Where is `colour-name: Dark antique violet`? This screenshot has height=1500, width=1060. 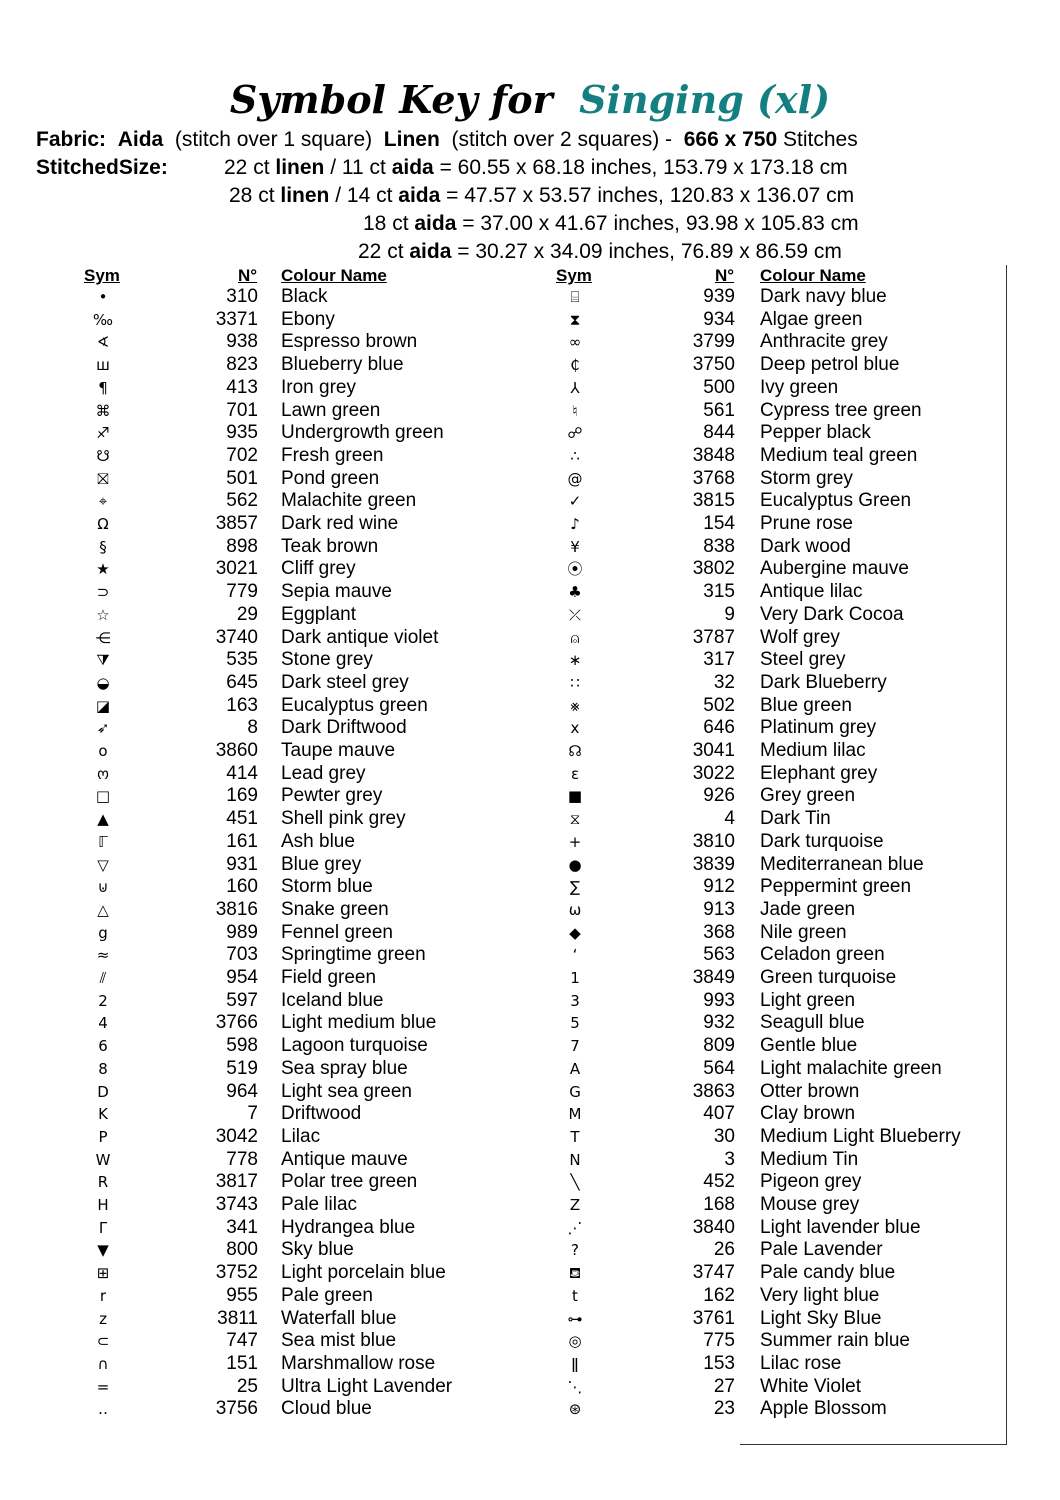 colour-name: Dark antique violet is located at coordinates (360, 637).